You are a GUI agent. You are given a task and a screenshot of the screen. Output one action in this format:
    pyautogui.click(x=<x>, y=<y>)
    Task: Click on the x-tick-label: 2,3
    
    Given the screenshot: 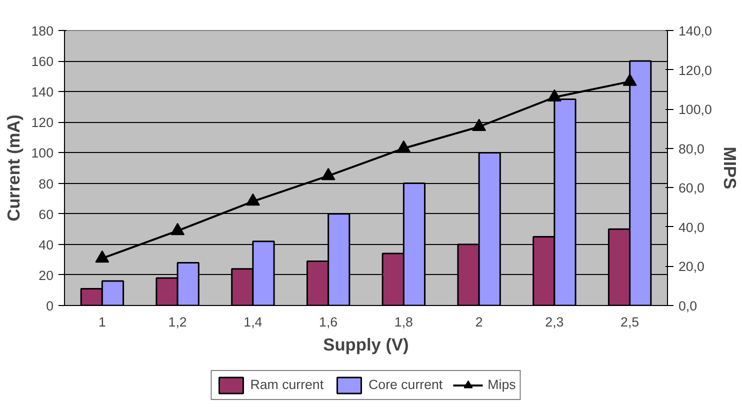 What is the action you would take?
    pyautogui.click(x=554, y=322)
    